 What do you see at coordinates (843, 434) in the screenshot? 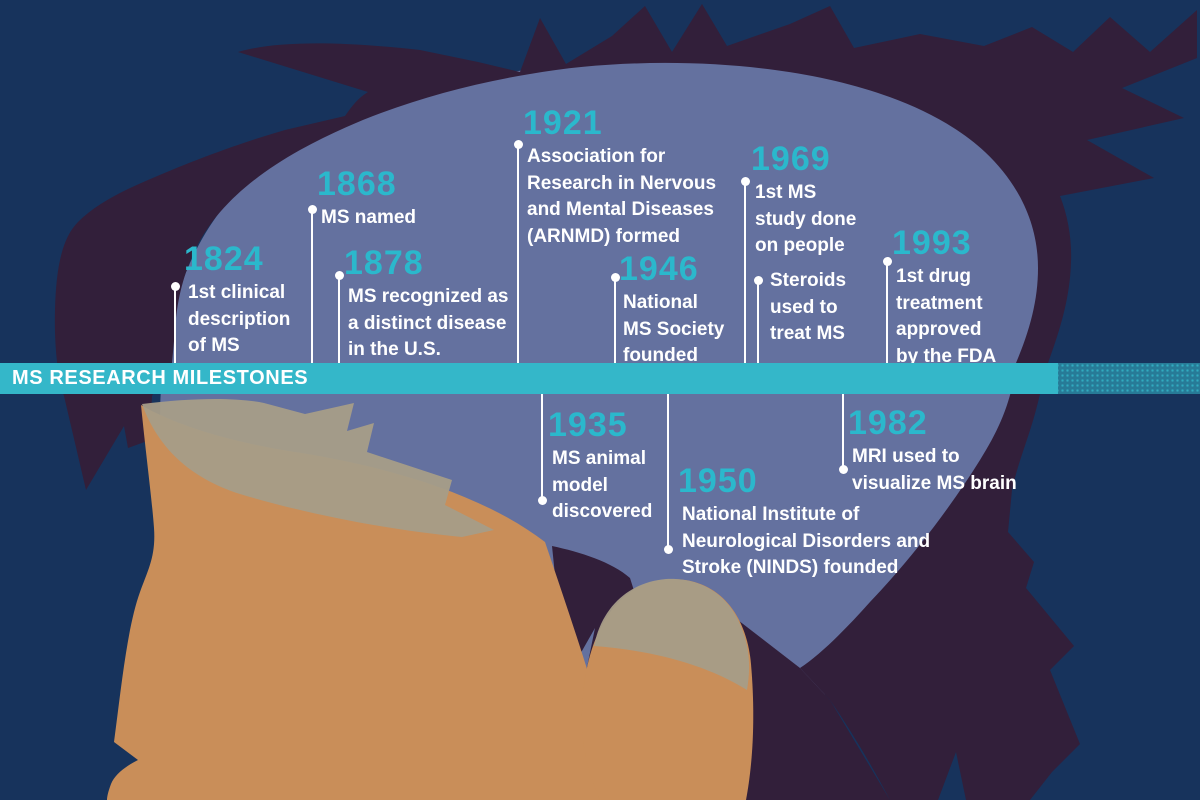
I see `connector-1982` at bounding box center [843, 434].